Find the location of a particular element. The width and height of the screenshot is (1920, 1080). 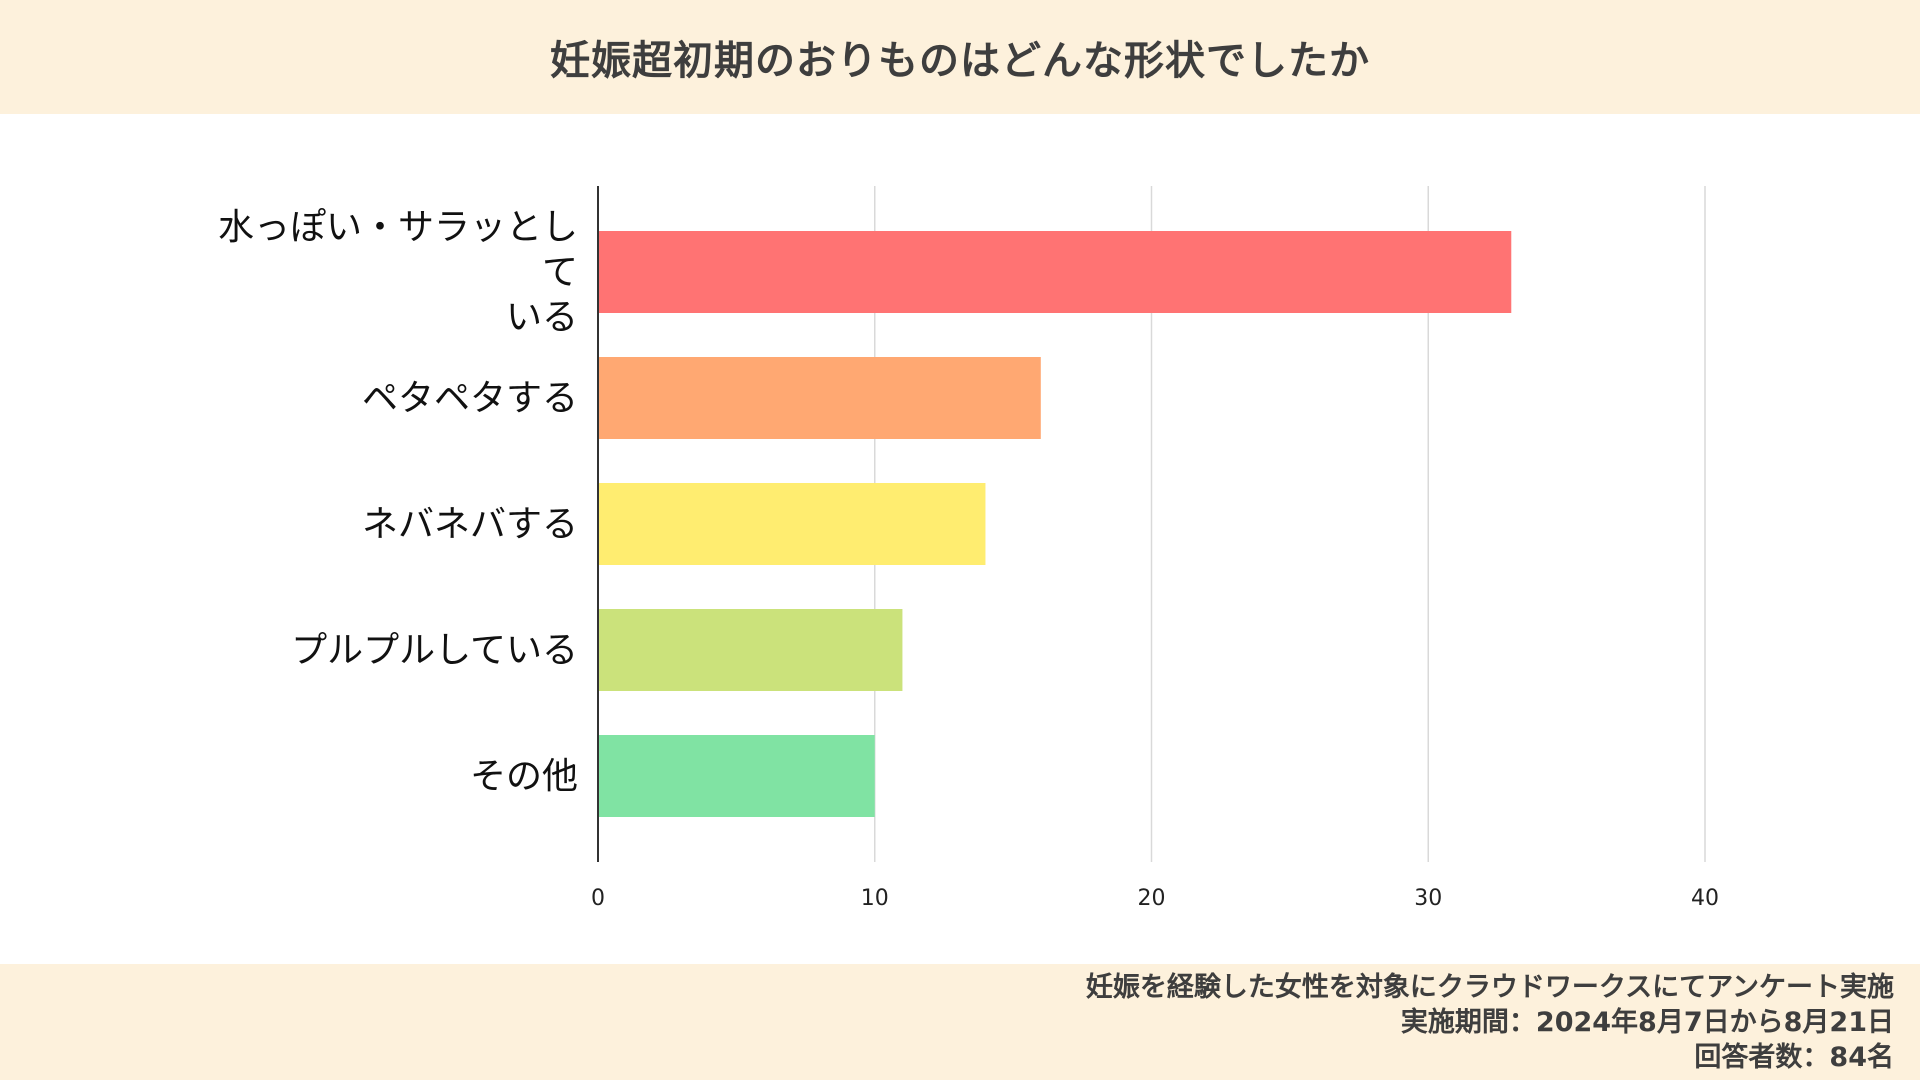

survey-period-note: 実施期間：2024年8月7日から8月21日 is located at coordinates (1647, 1022).